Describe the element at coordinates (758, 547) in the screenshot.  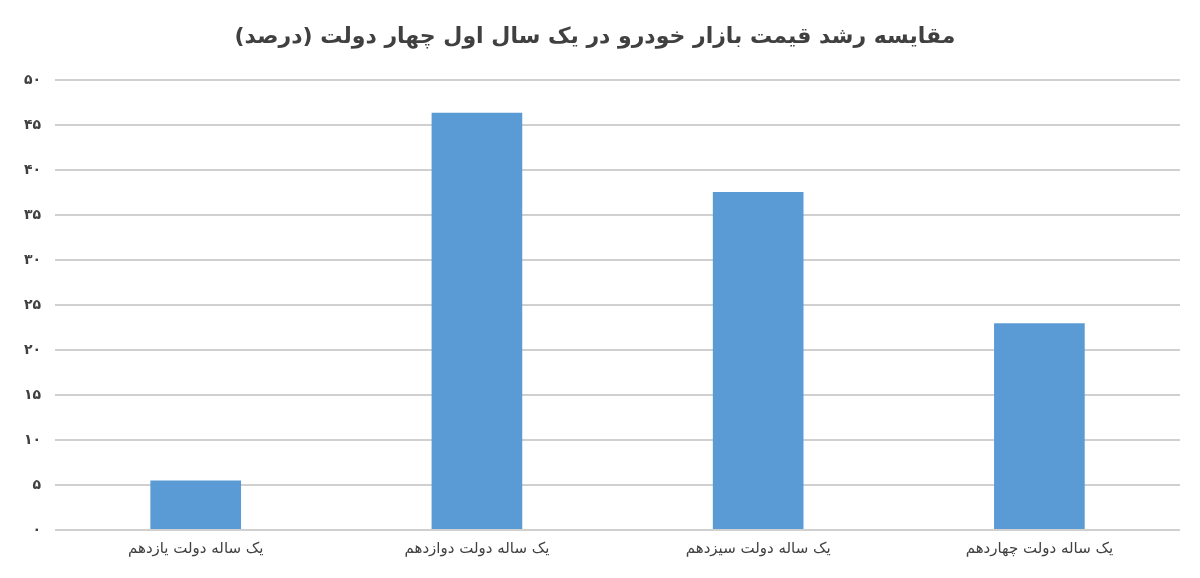
I see `x-tick-label: یک ساله دولت سیزدهم` at that location.